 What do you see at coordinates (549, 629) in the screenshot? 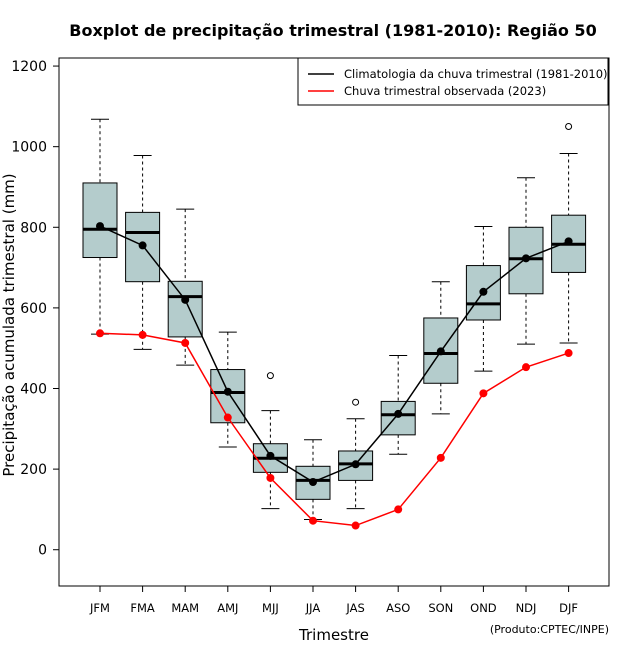
I see `credit-text: (Produto:CPTEC/INPE)` at bounding box center [549, 629].